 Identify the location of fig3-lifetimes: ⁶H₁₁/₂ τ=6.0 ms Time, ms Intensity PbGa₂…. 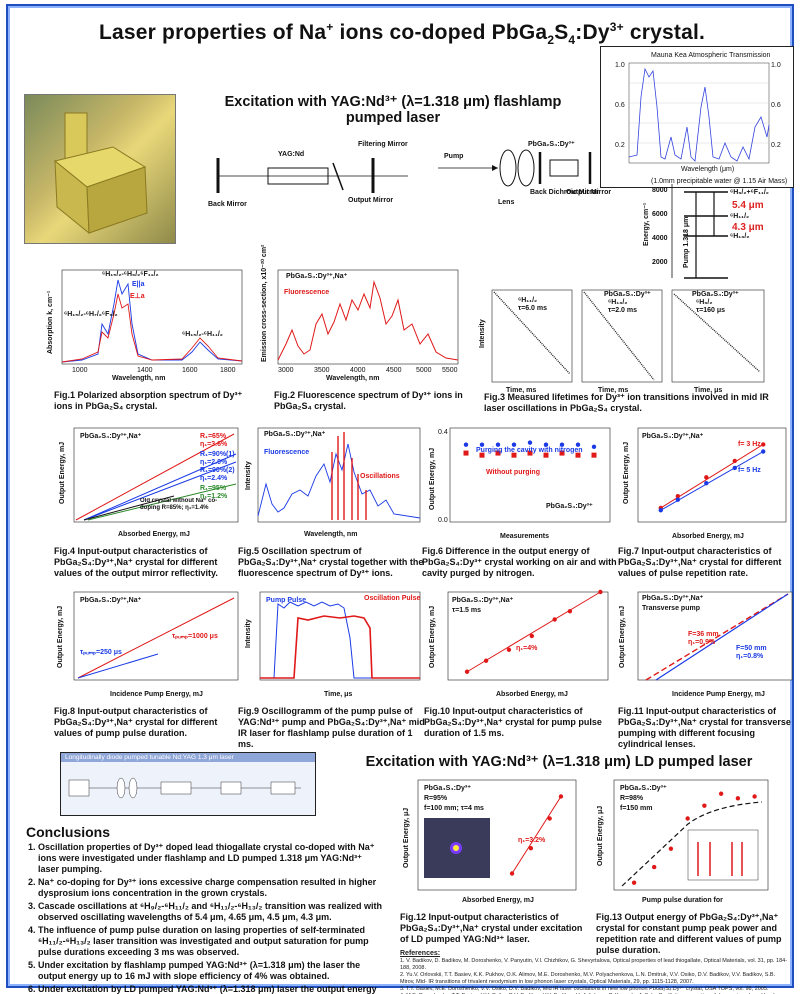
(622, 341).